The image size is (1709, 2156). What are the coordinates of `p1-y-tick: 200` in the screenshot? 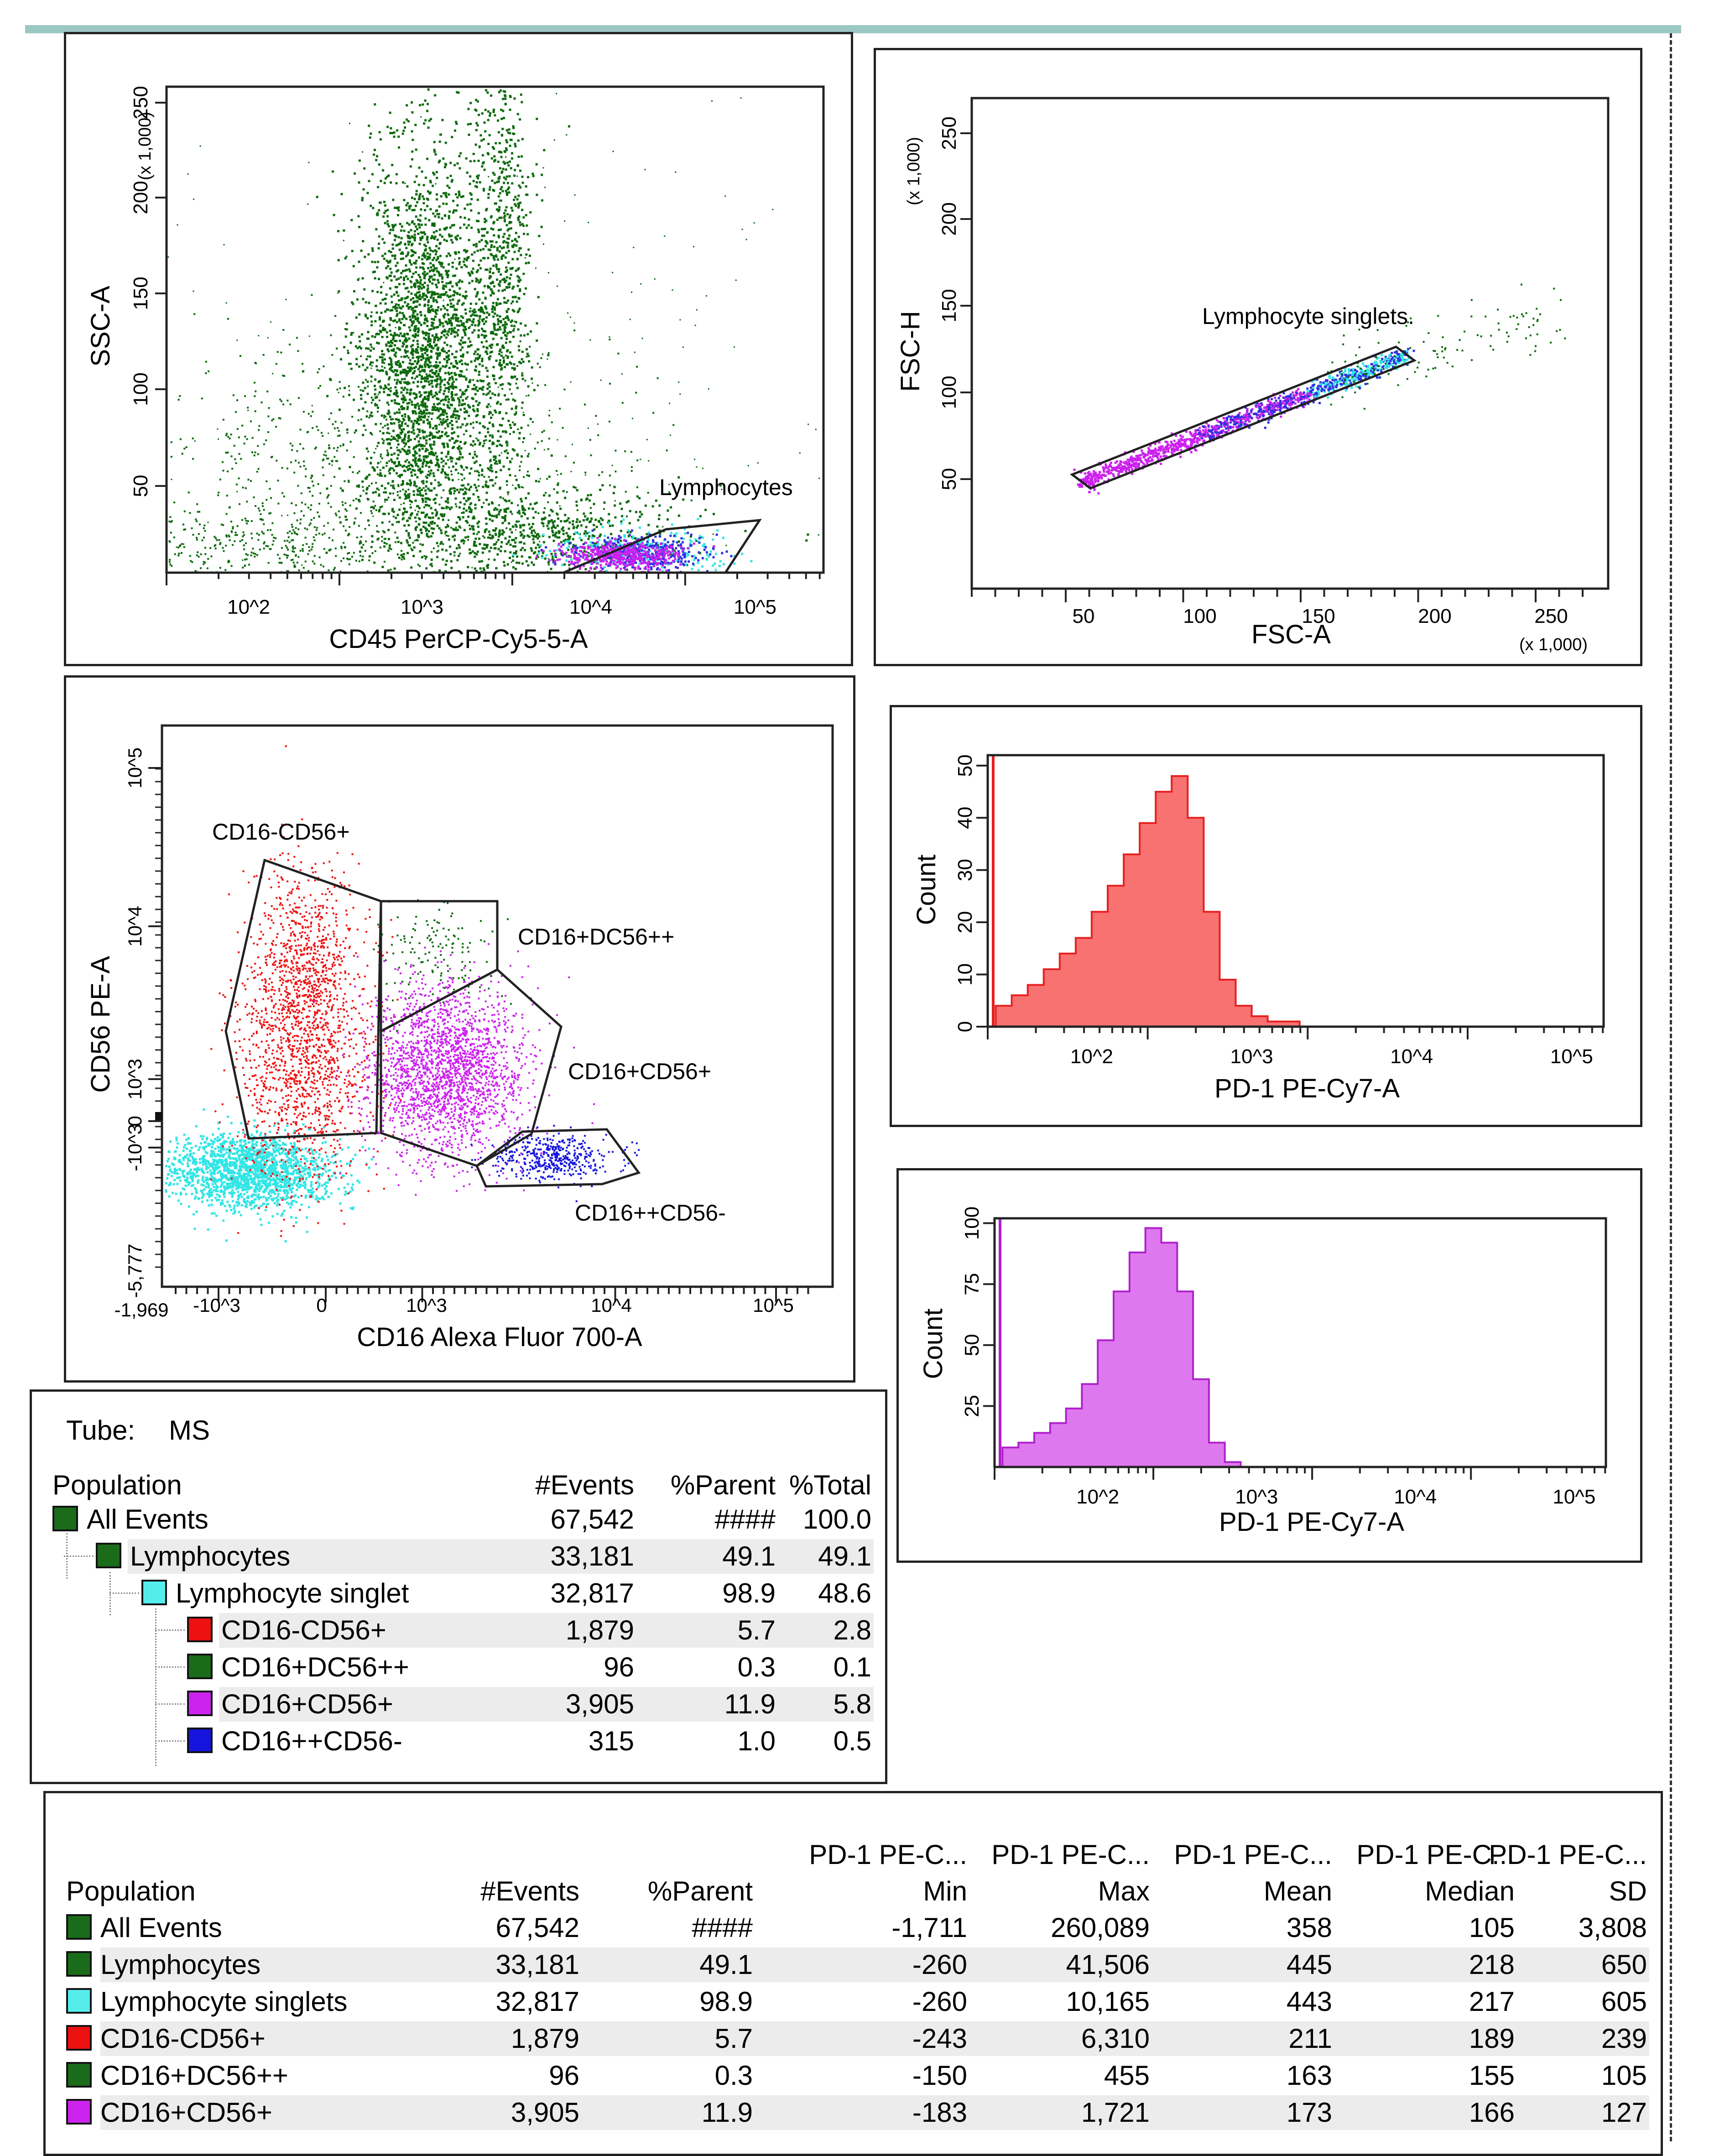 It's located at (141, 197).